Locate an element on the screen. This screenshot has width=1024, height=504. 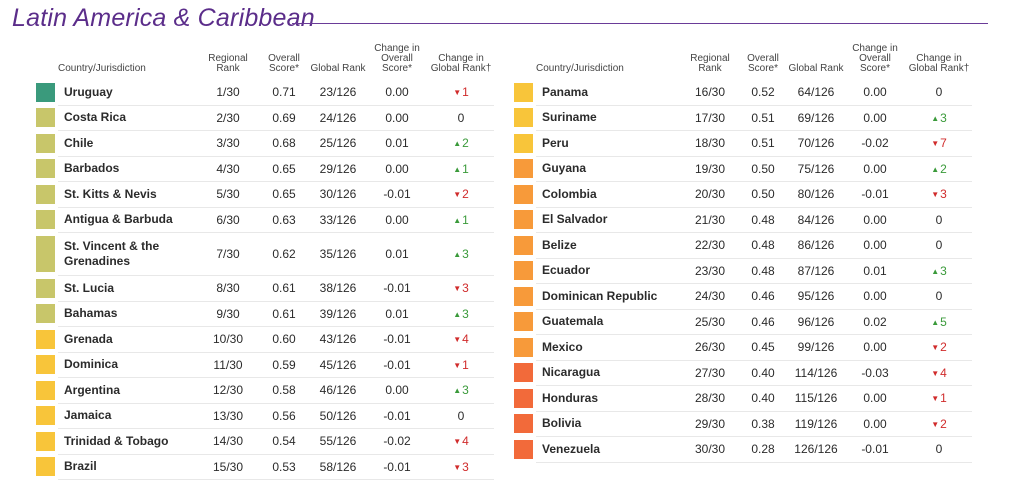
table-row: Guatemala 25/30 0.46 96/126 0.02 ▲5 is located at coordinates (741, 322).